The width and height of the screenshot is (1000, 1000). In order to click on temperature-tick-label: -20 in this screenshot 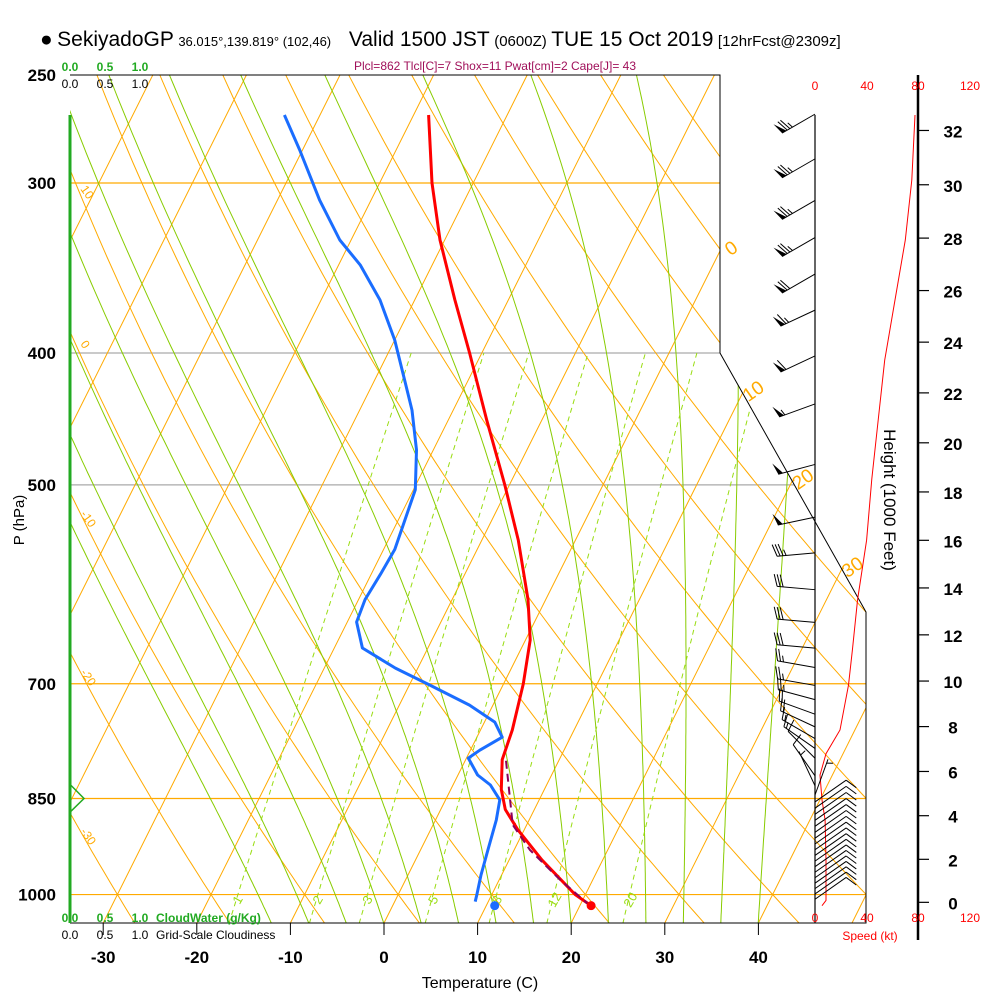, I will do `click(197, 957)`.